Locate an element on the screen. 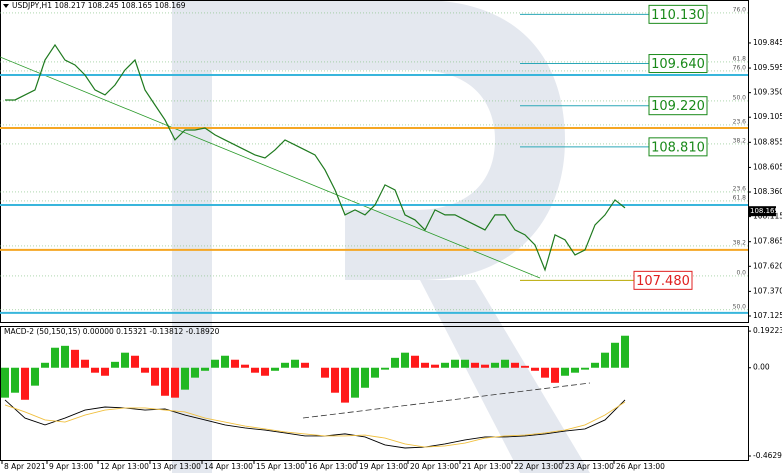  x-tick-label: 21 Apr 13:00 is located at coordinates (486, 466).